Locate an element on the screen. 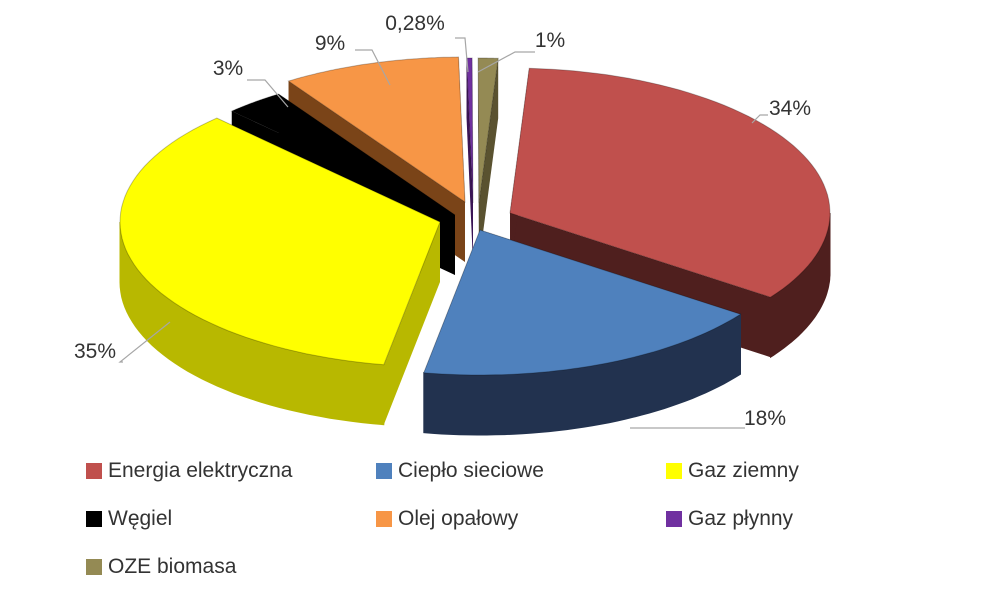  data-label-3: 3% is located at coordinates (228, 68).